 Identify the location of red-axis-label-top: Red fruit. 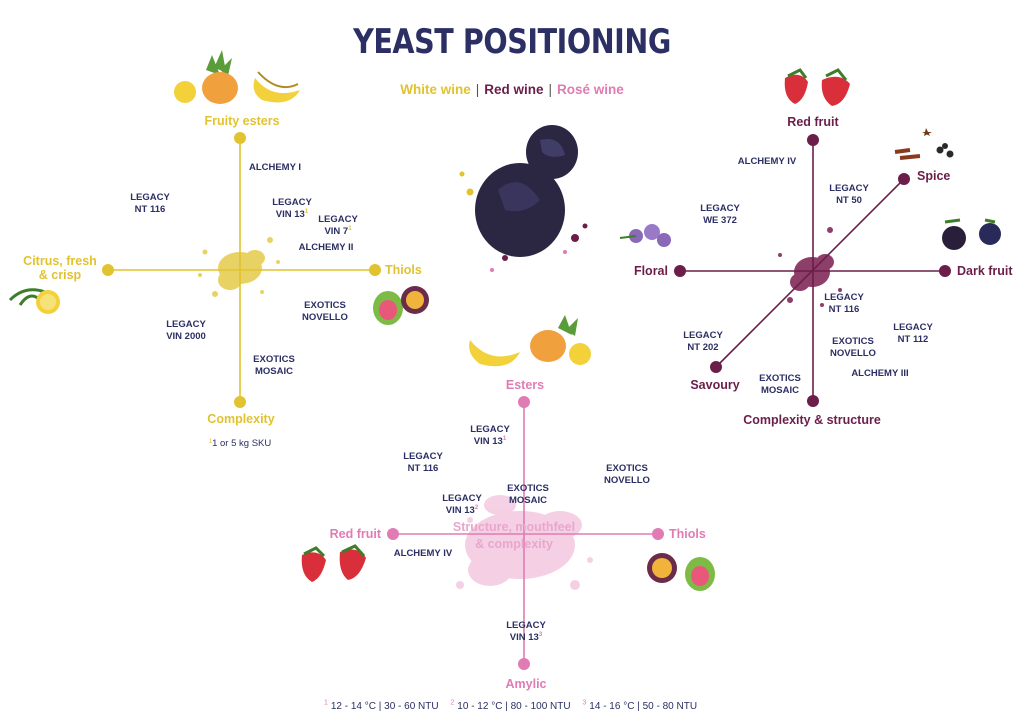
(813, 122).